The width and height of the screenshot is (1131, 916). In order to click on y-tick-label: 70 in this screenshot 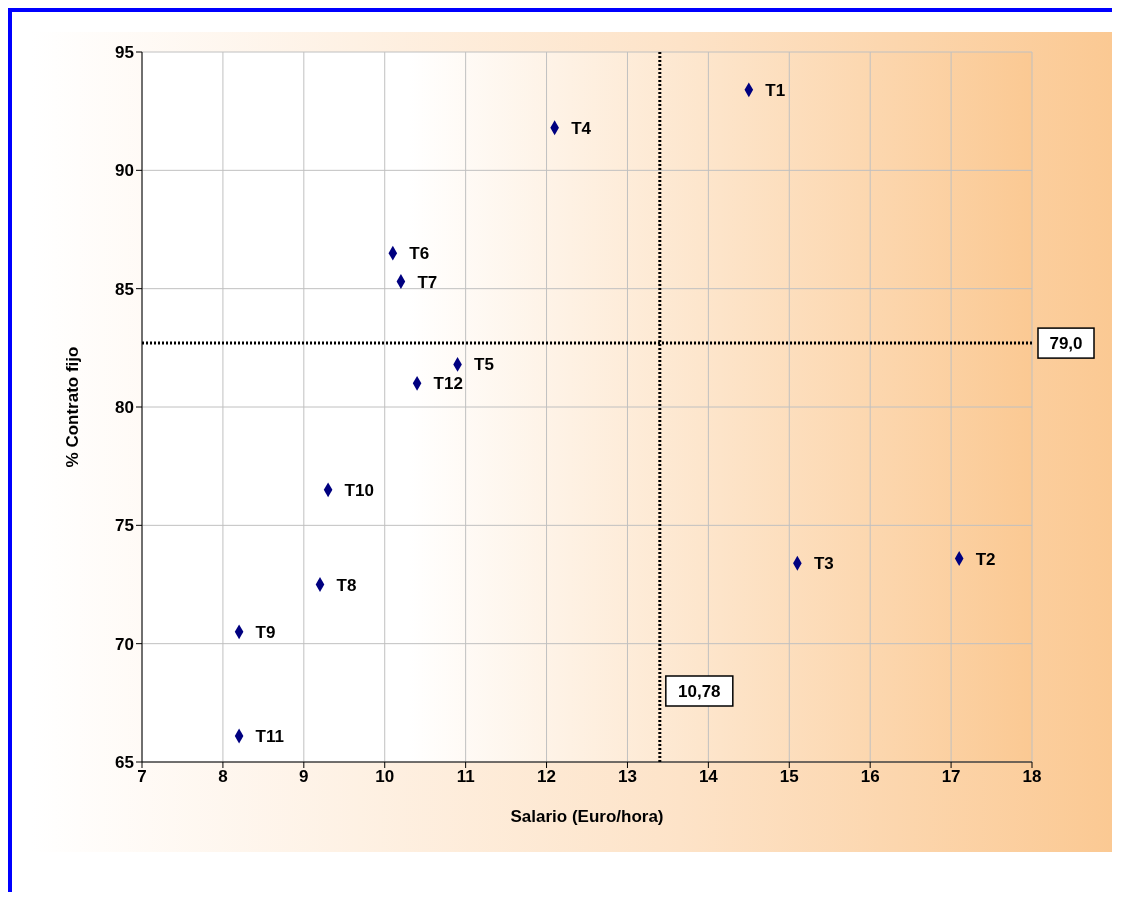, I will do `click(124, 644)`.